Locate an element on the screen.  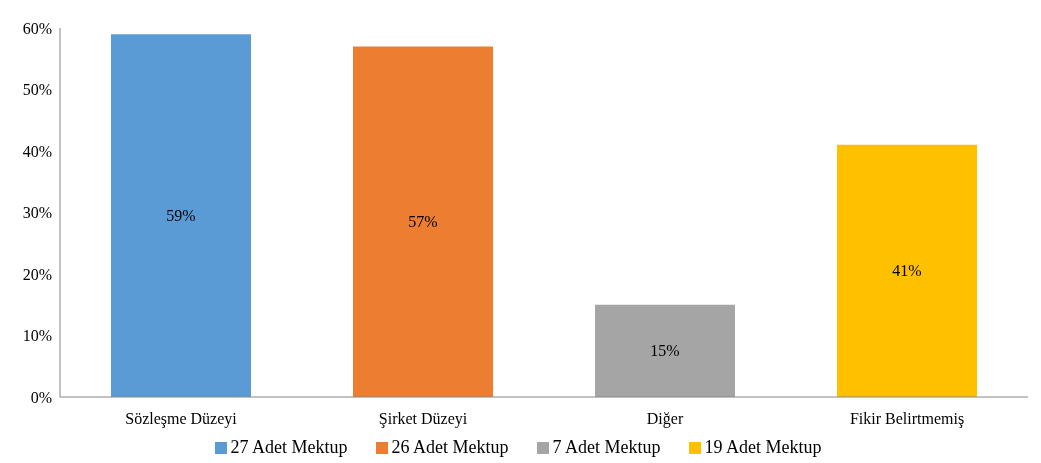
data-label: 15% is located at coordinates (665, 351).